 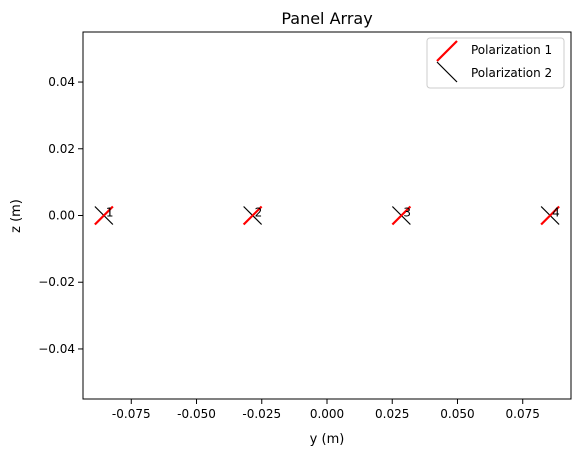 I want to click on y-tick-label: 0.00, so click(x=61, y=216).